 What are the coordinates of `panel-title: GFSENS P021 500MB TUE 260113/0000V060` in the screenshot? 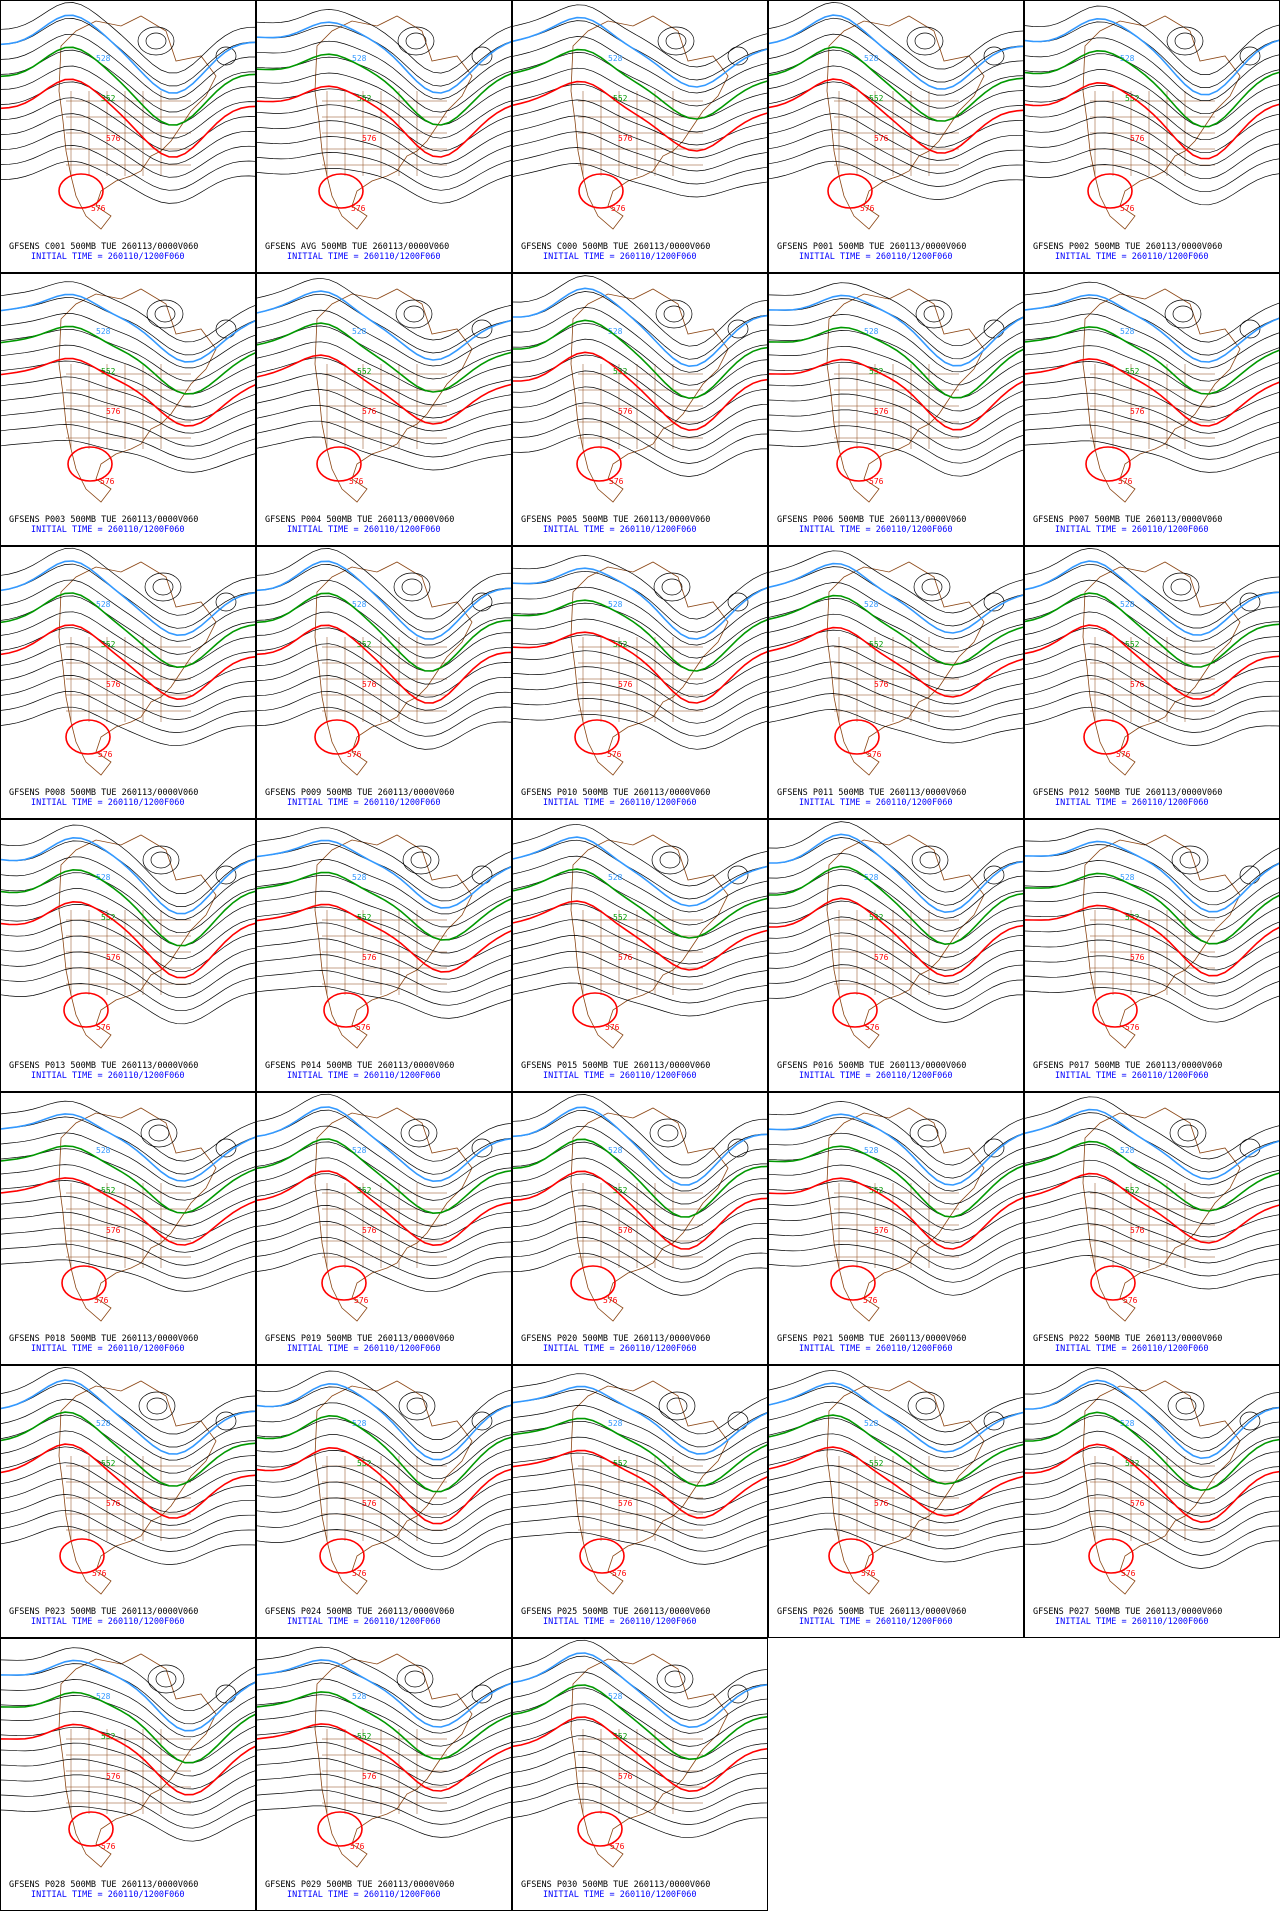 It's located at (871, 1339).